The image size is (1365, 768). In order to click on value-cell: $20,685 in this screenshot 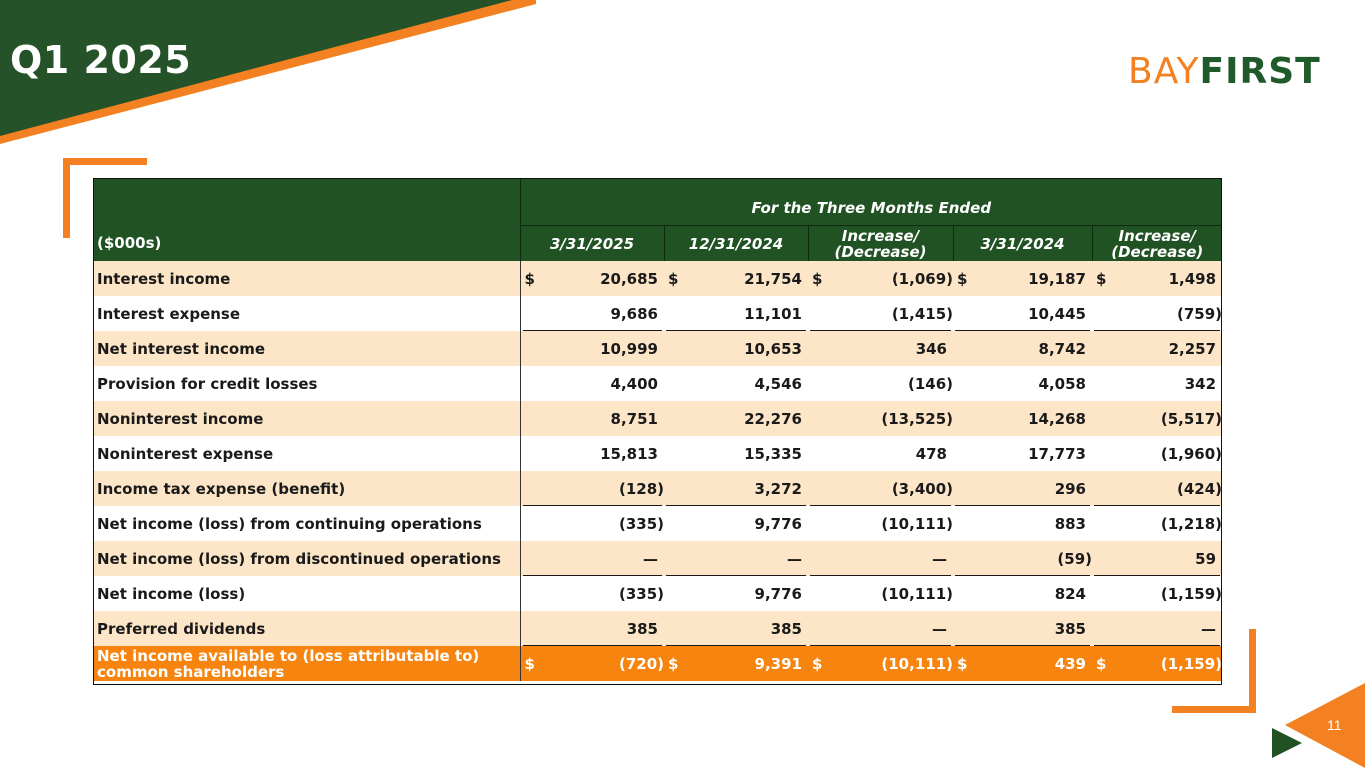, I will do `click(592, 278)`.